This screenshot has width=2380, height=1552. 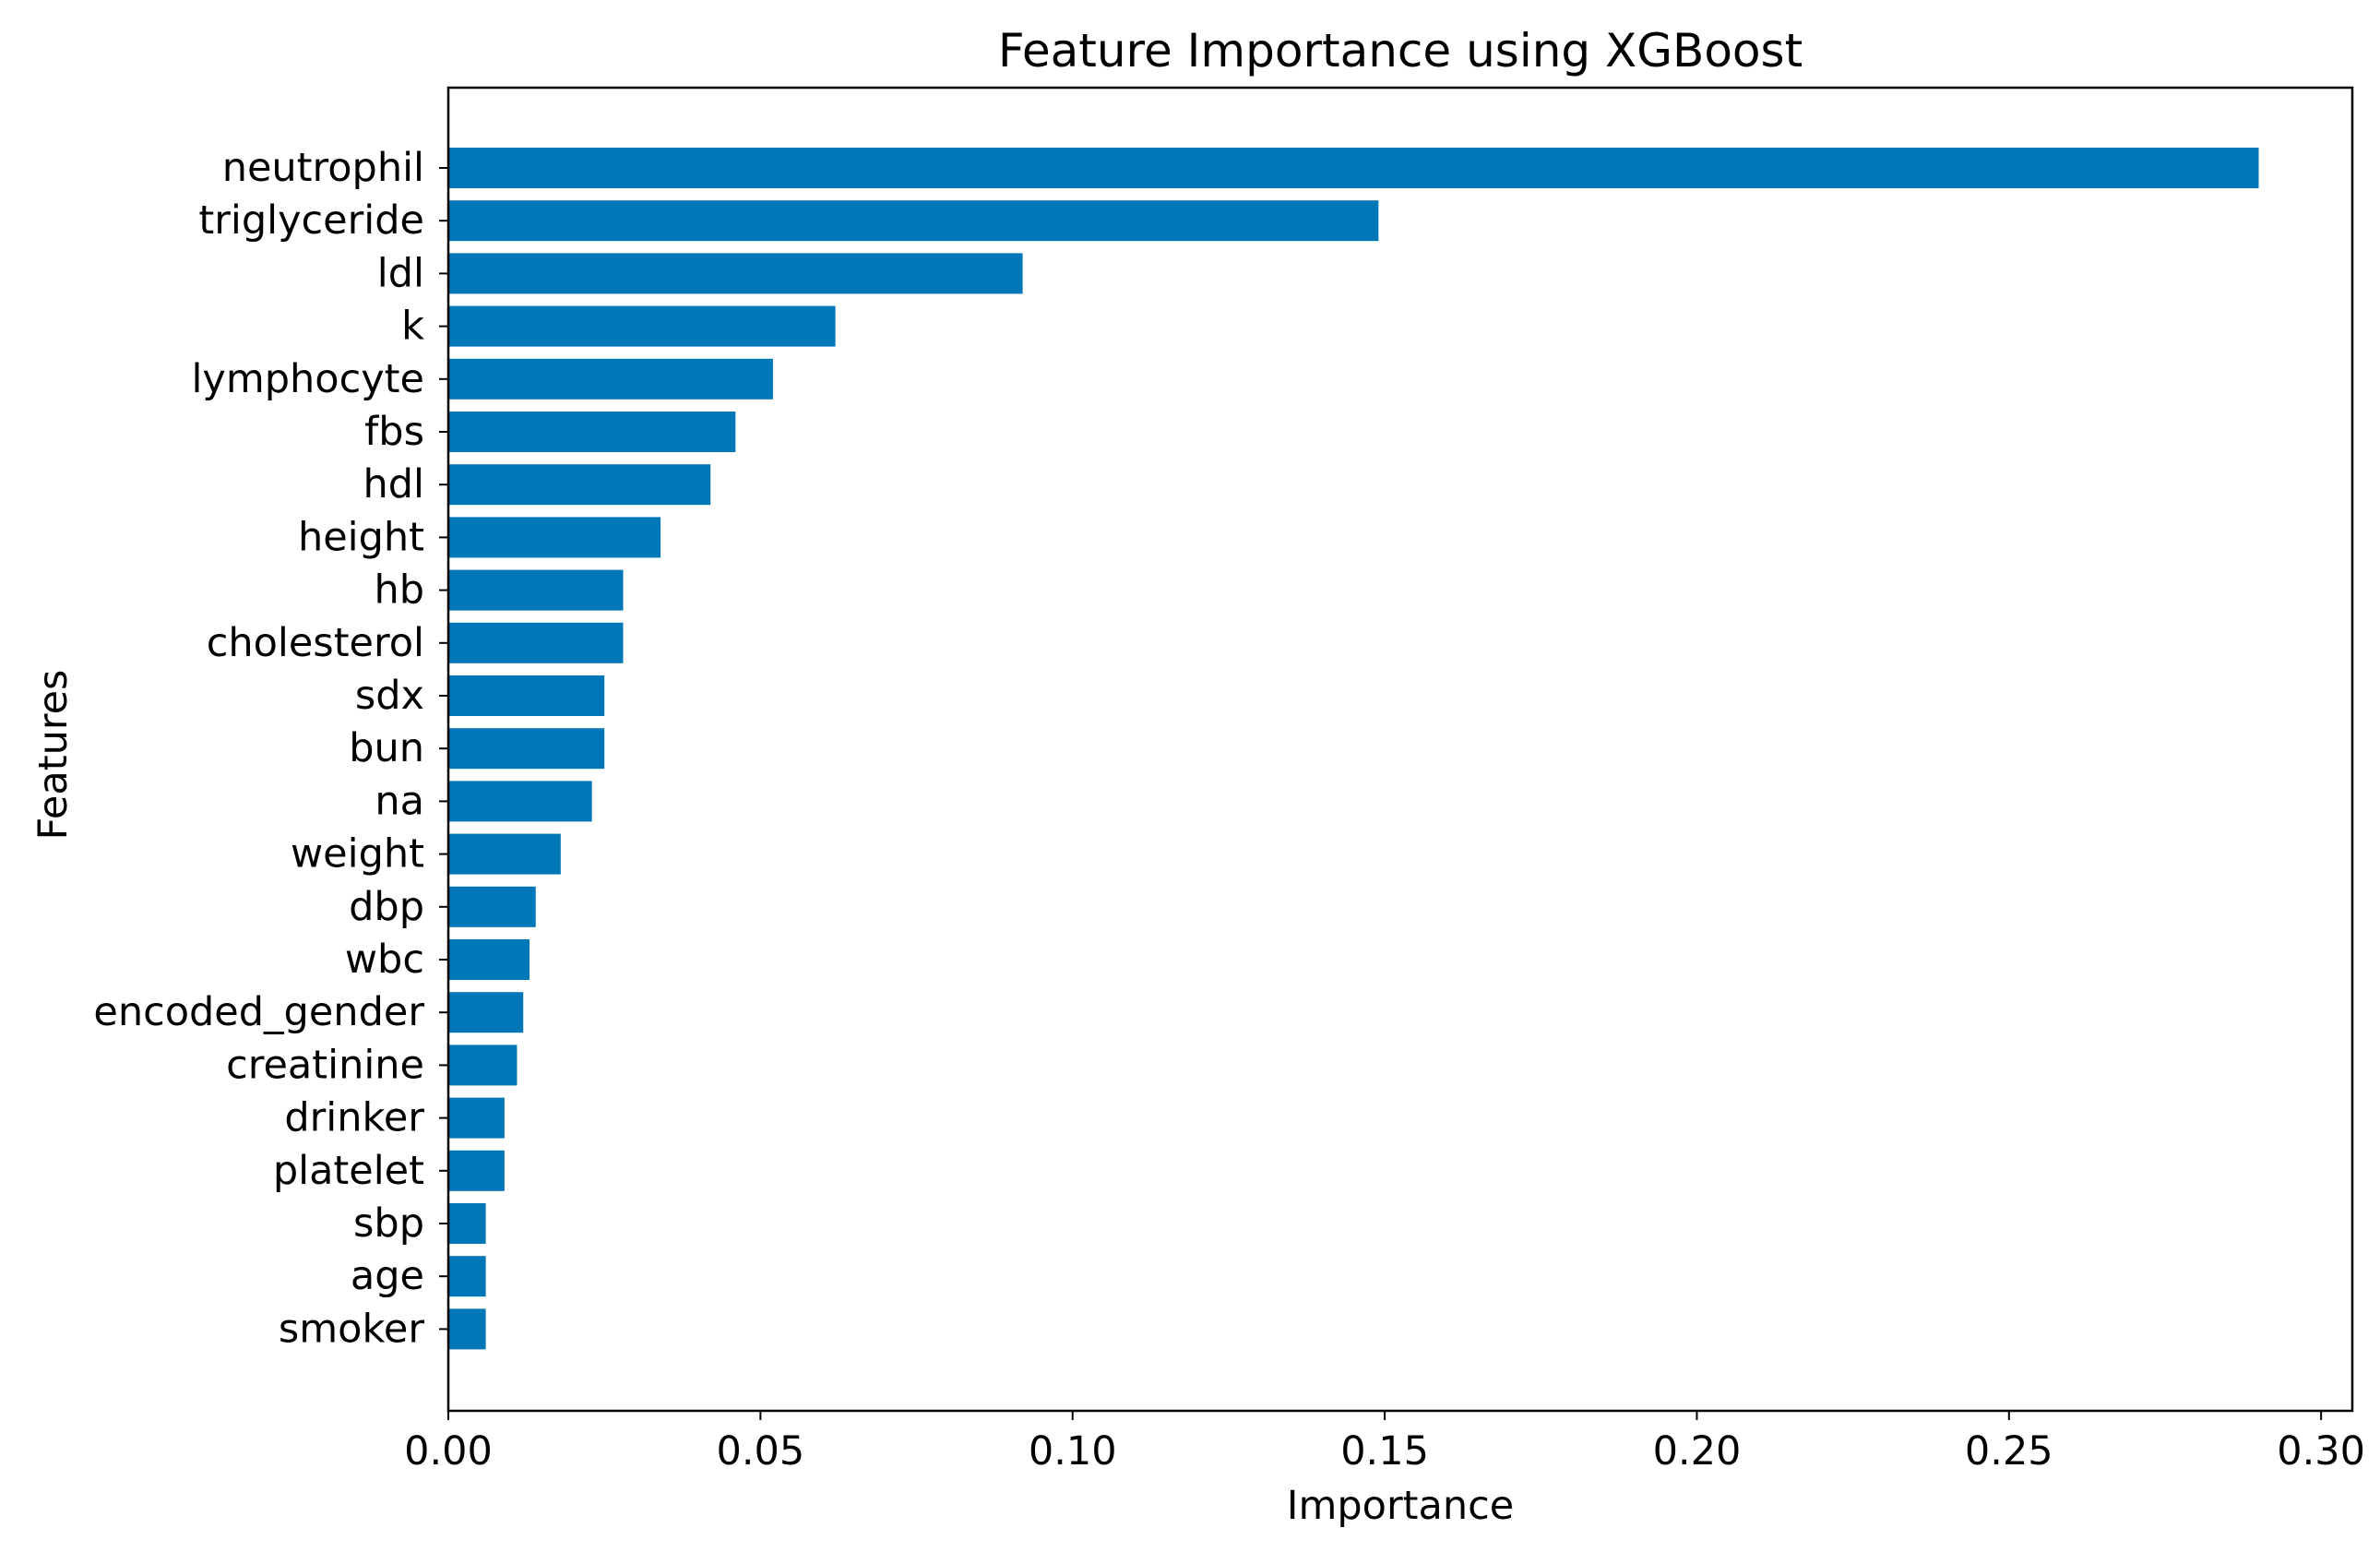 I want to click on bar-weight, so click(x=504, y=854).